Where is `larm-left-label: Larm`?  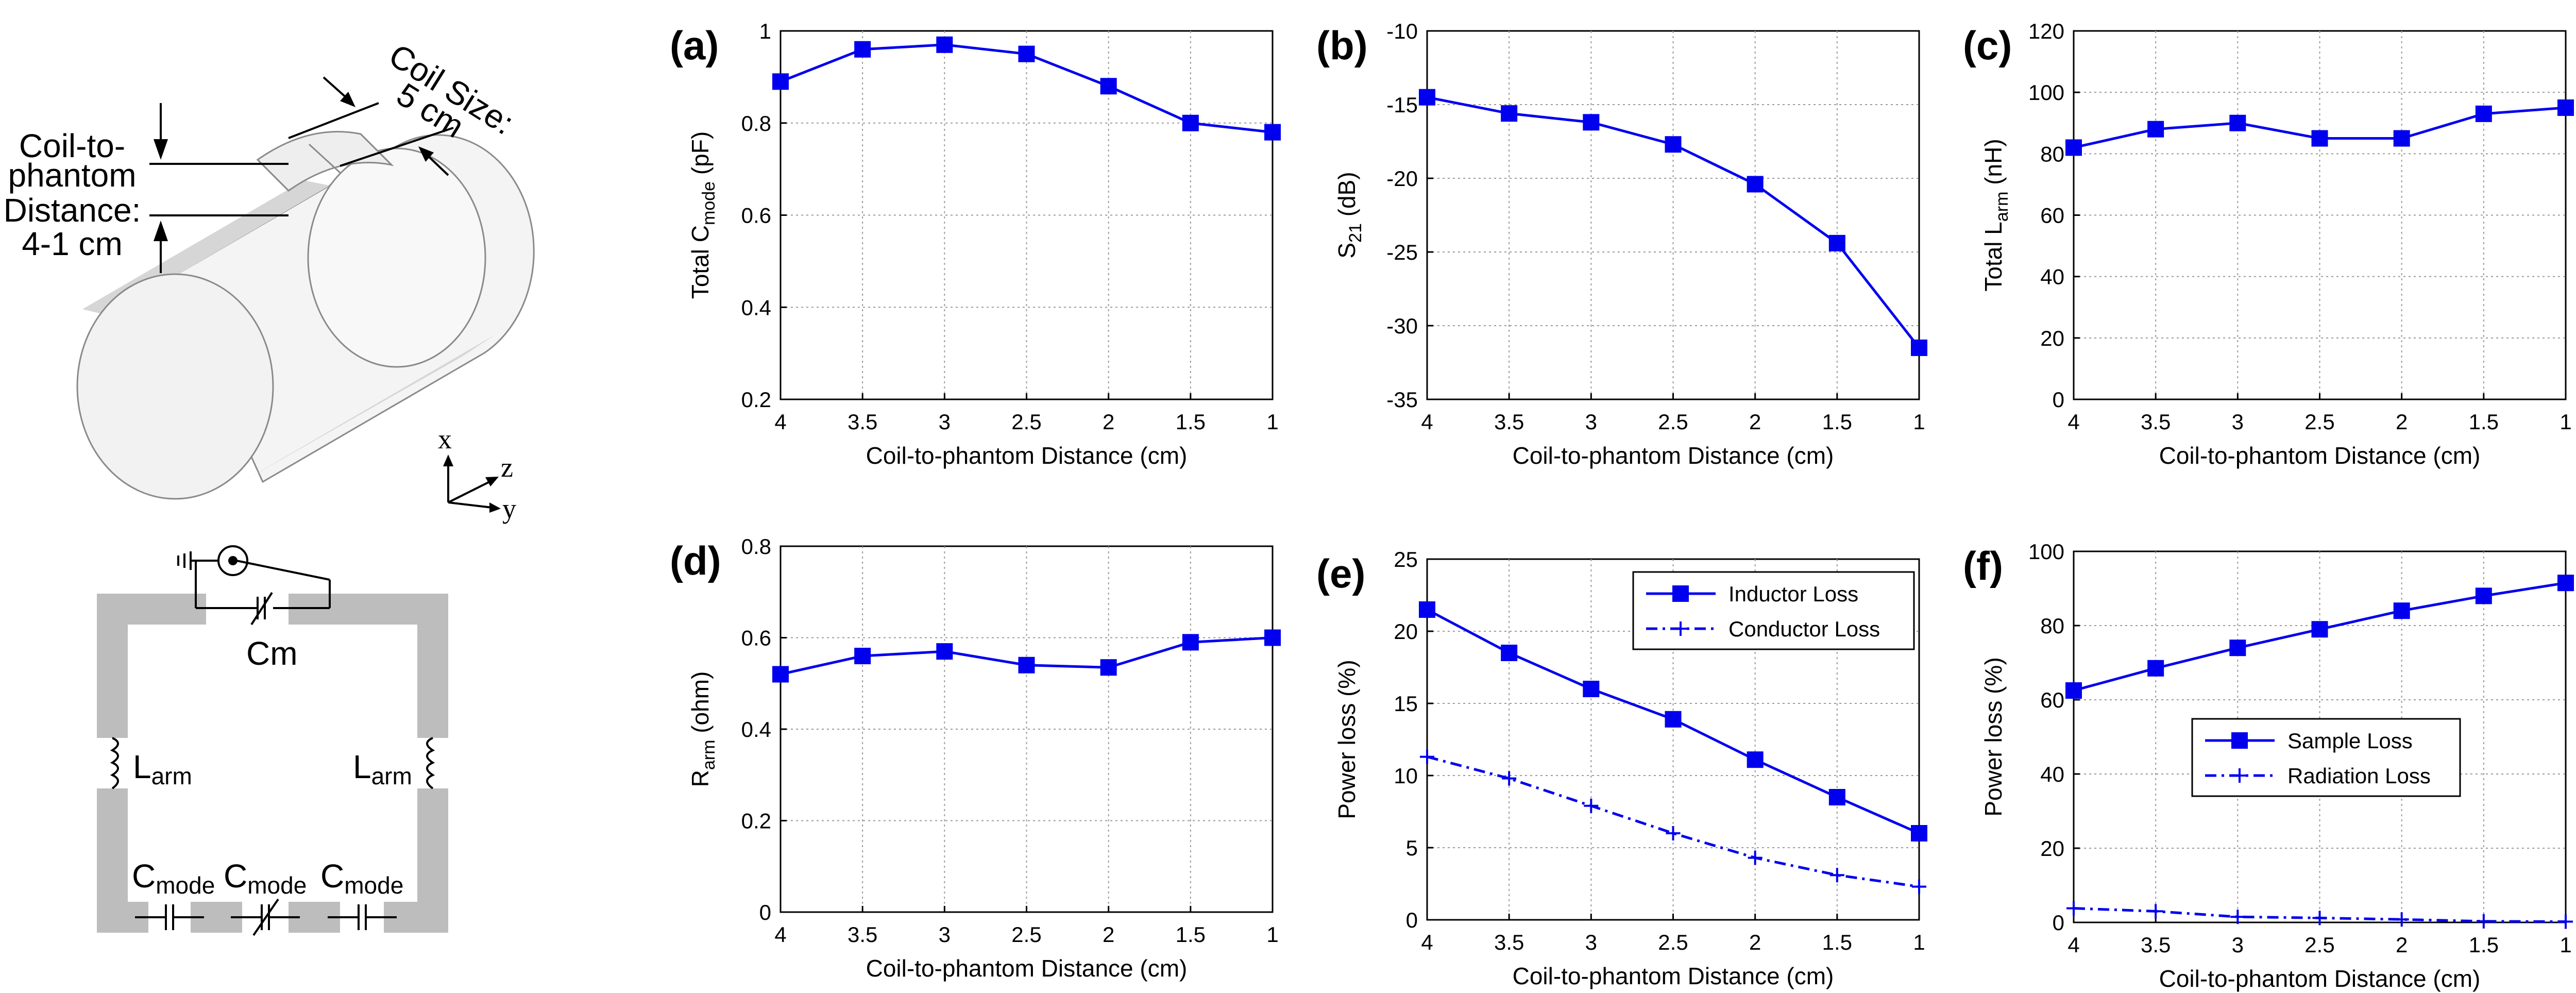 larm-left-label: Larm is located at coordinates (162, 768).